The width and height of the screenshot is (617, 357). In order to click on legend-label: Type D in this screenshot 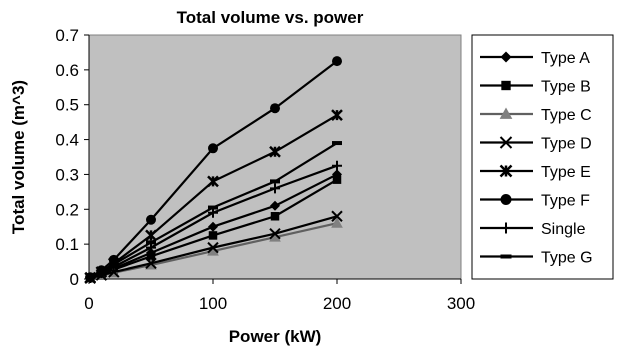, I will do `click(566, 144)`.